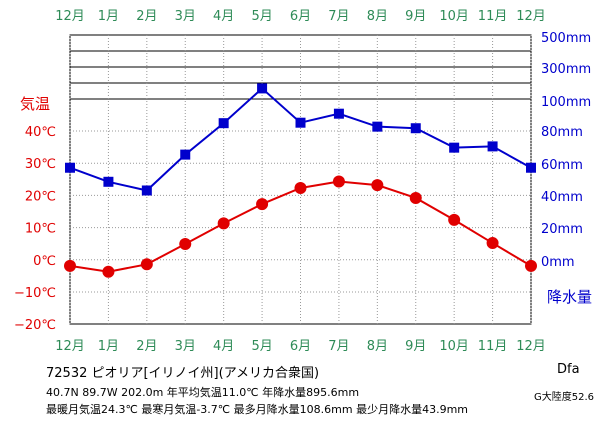 This screenshot has width=611, height=425. I want to click on month-label-bottom: 7月, so click(338, 346).